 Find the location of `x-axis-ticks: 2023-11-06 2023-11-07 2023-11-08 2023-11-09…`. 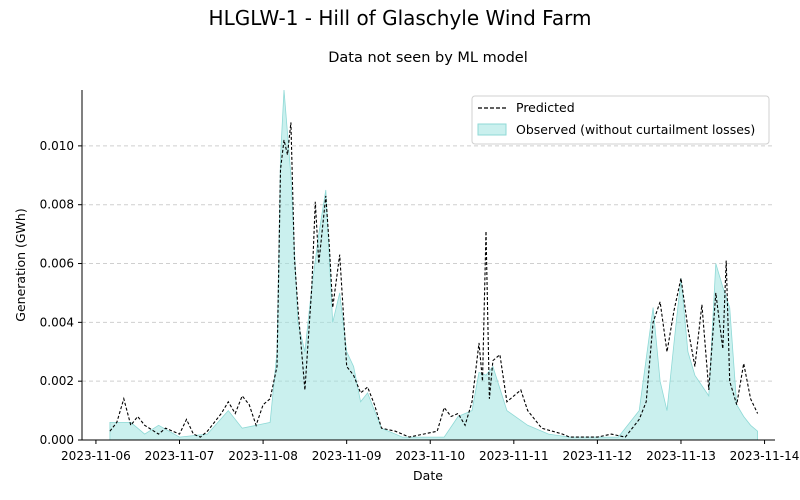

x-axis-ticks: 2023-11-06 2023-11-07 2023-11-08 2023-11-09… is located at coordinates (430, 451).